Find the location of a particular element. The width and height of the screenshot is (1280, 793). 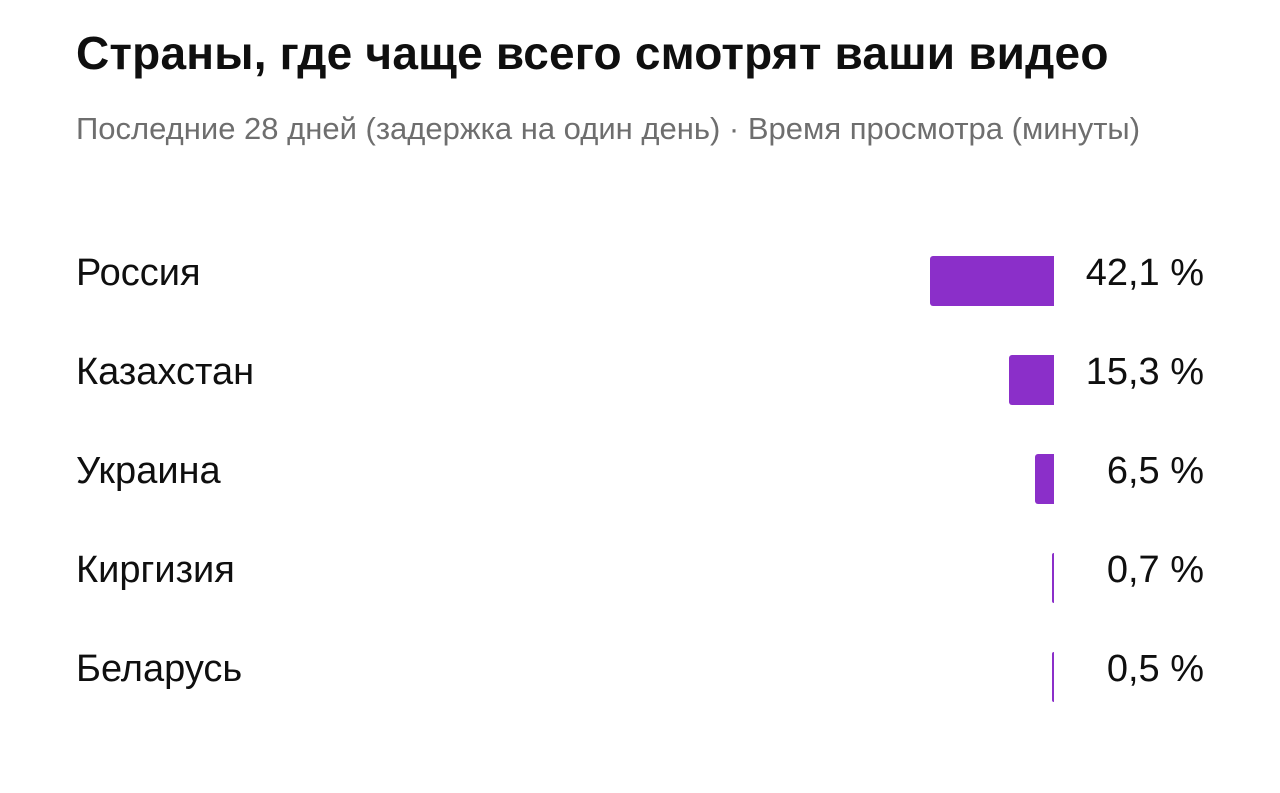

percent-label: 15,3 % is located at coordinates (1144, 372).